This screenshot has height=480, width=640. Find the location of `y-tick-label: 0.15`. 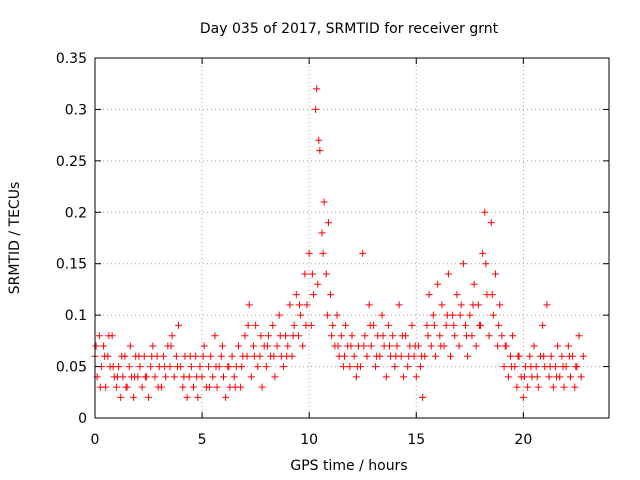

y-tick-label: 0.15 is located at coordinates (71, 265).